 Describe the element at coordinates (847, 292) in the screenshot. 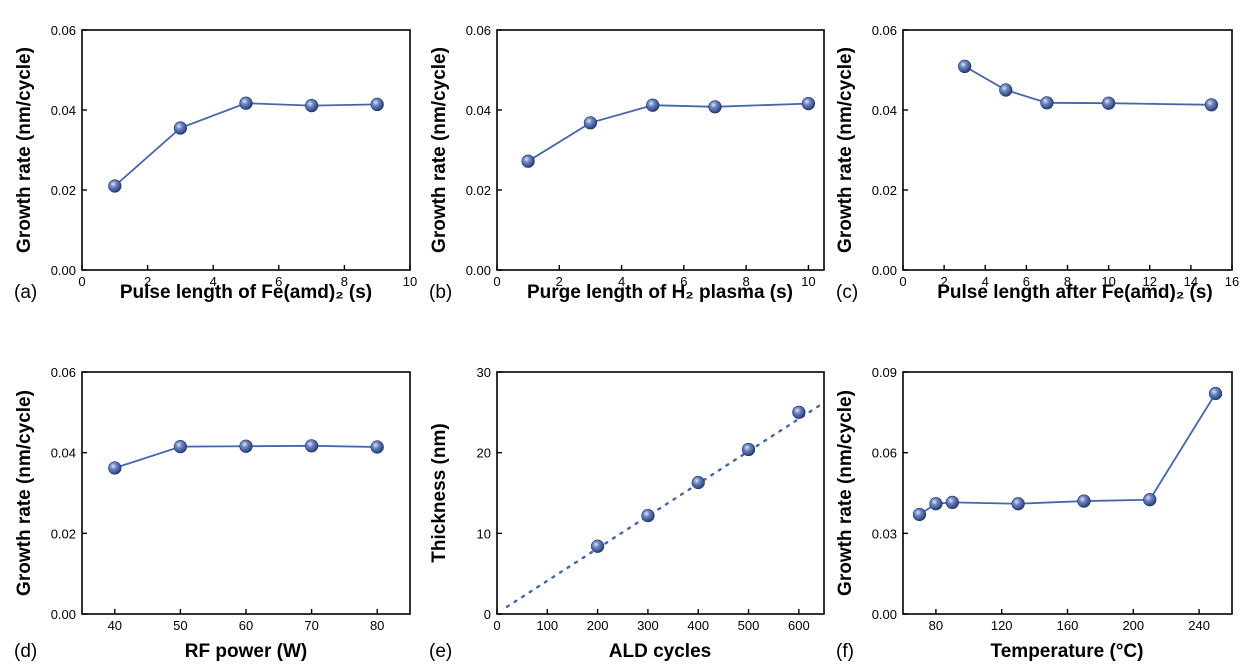

I see `panel-label: (c)` at that location.